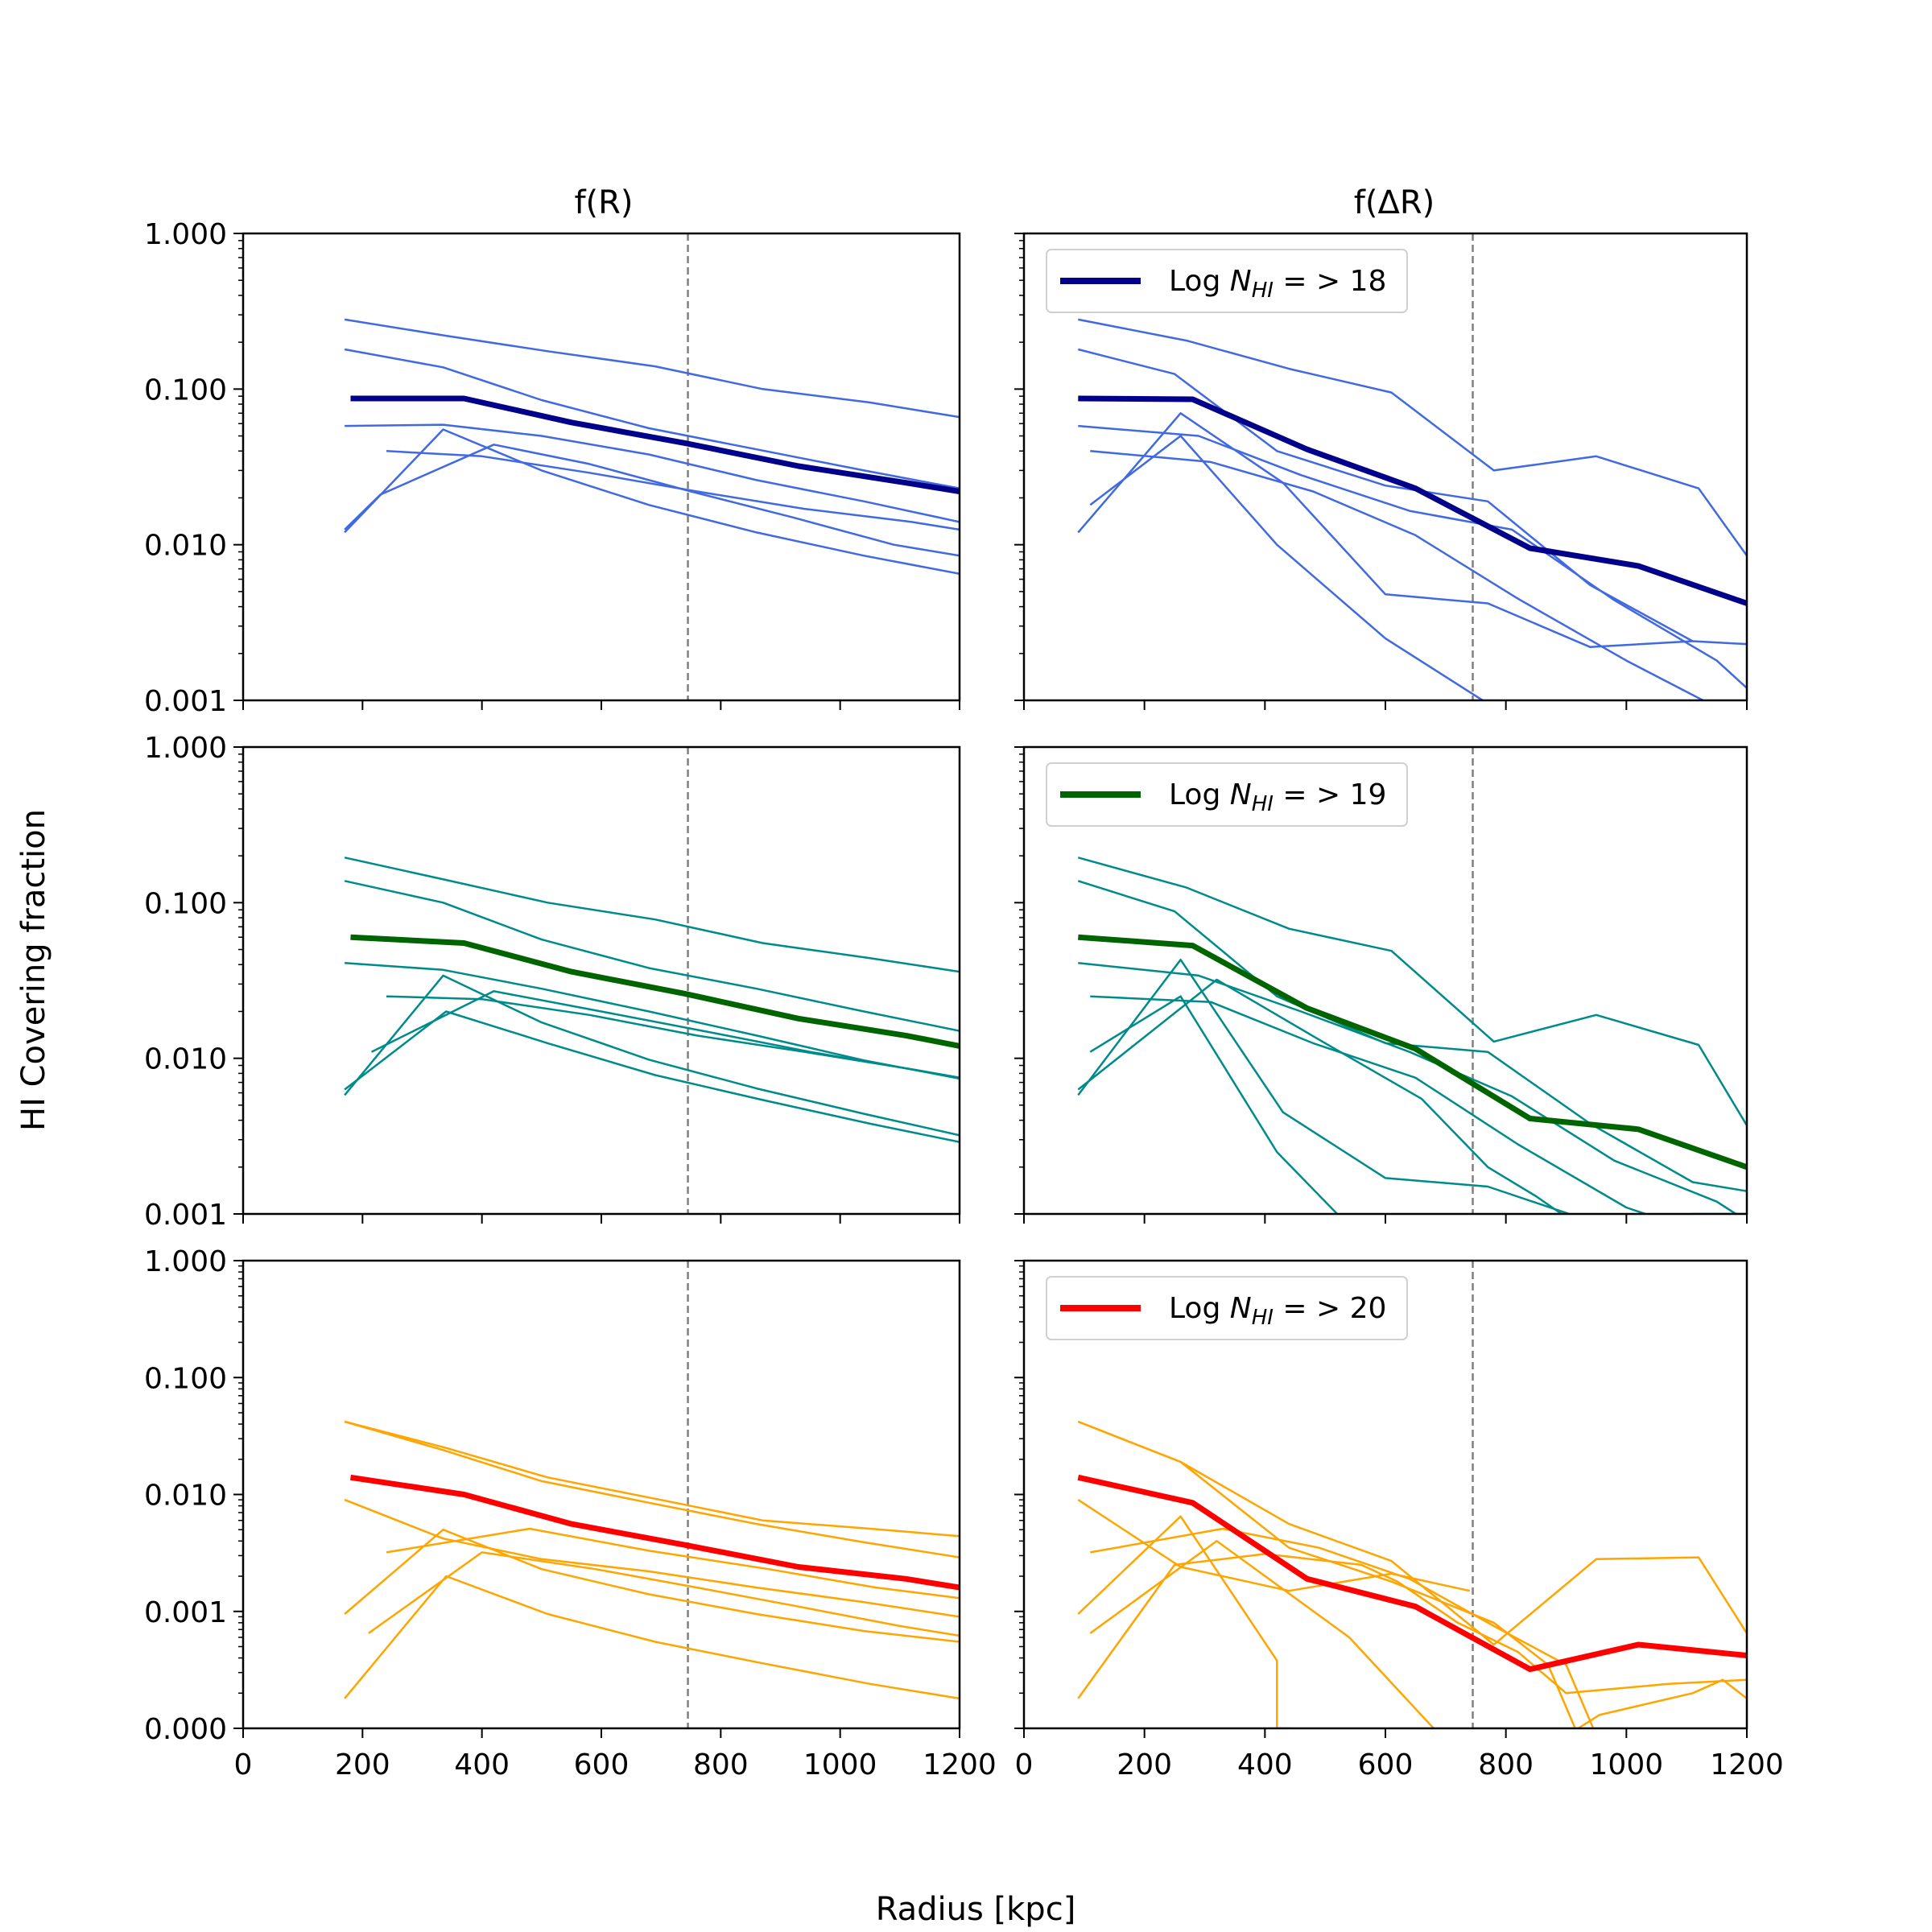  What do you see at coordinates (976, 1909) in the screenshot?
I see `x-axis-label: Radius [kpc]` at bounding box center [976, 1909].